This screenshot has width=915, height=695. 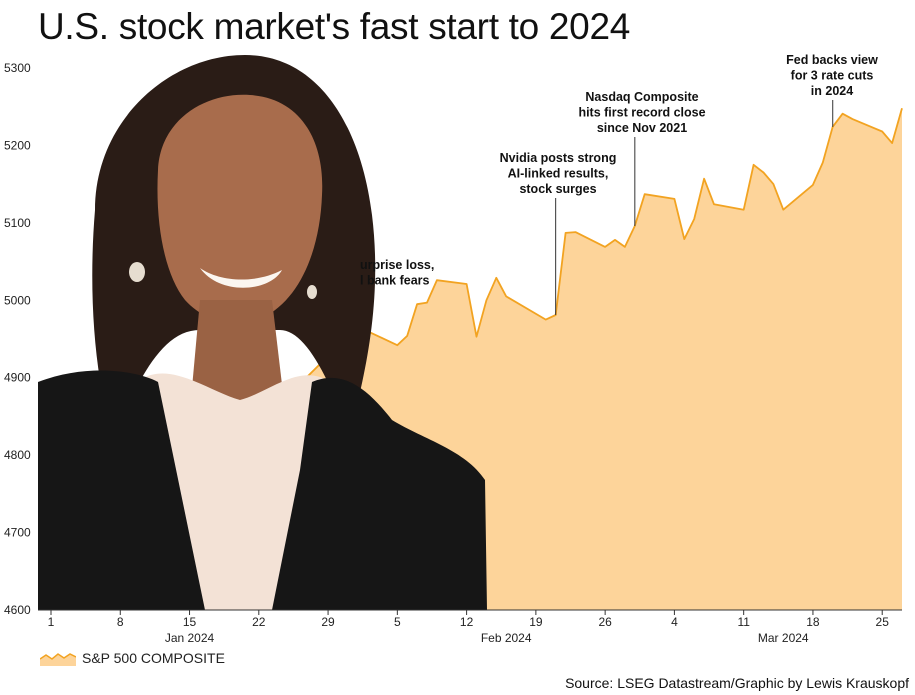 What do you see at coordinates (641, 113) in the screenshot?
I see `annotation-text-nasdaq-record: hits first record close` at bounding box center [641, 113].